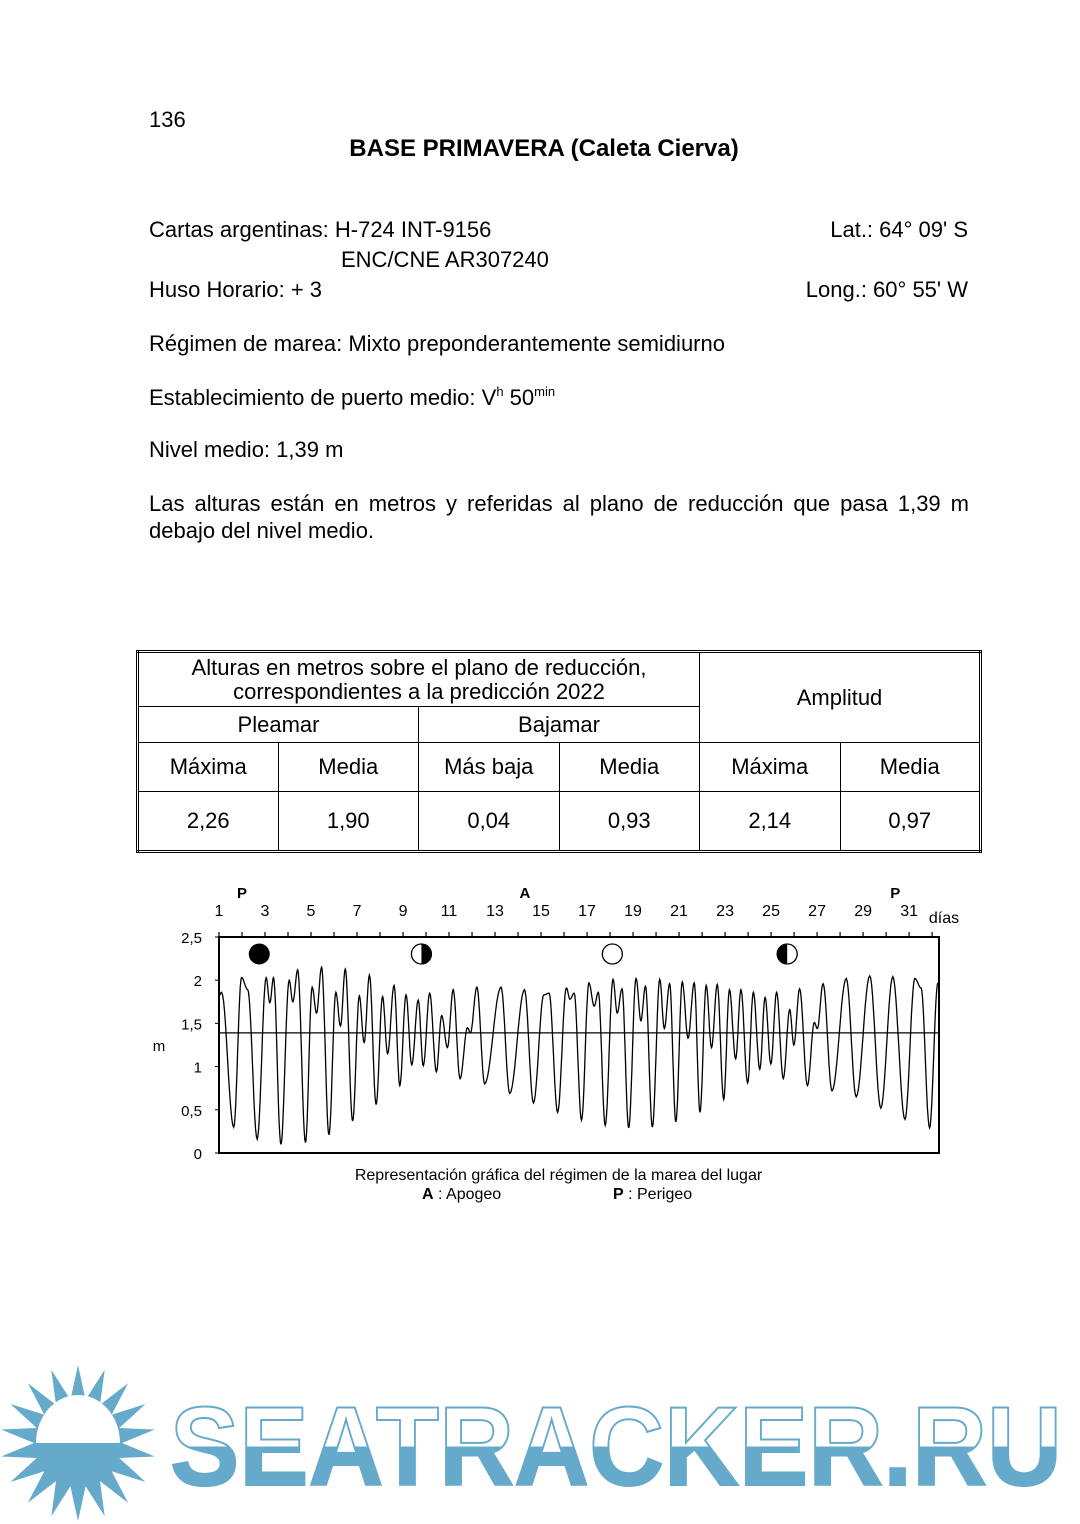 This screenshot has height=1524, width=1080. What do you see at coordinates (357, 911) in the screenshot?
I see `x-tick-label: 7` at bounding box center [357, 911].